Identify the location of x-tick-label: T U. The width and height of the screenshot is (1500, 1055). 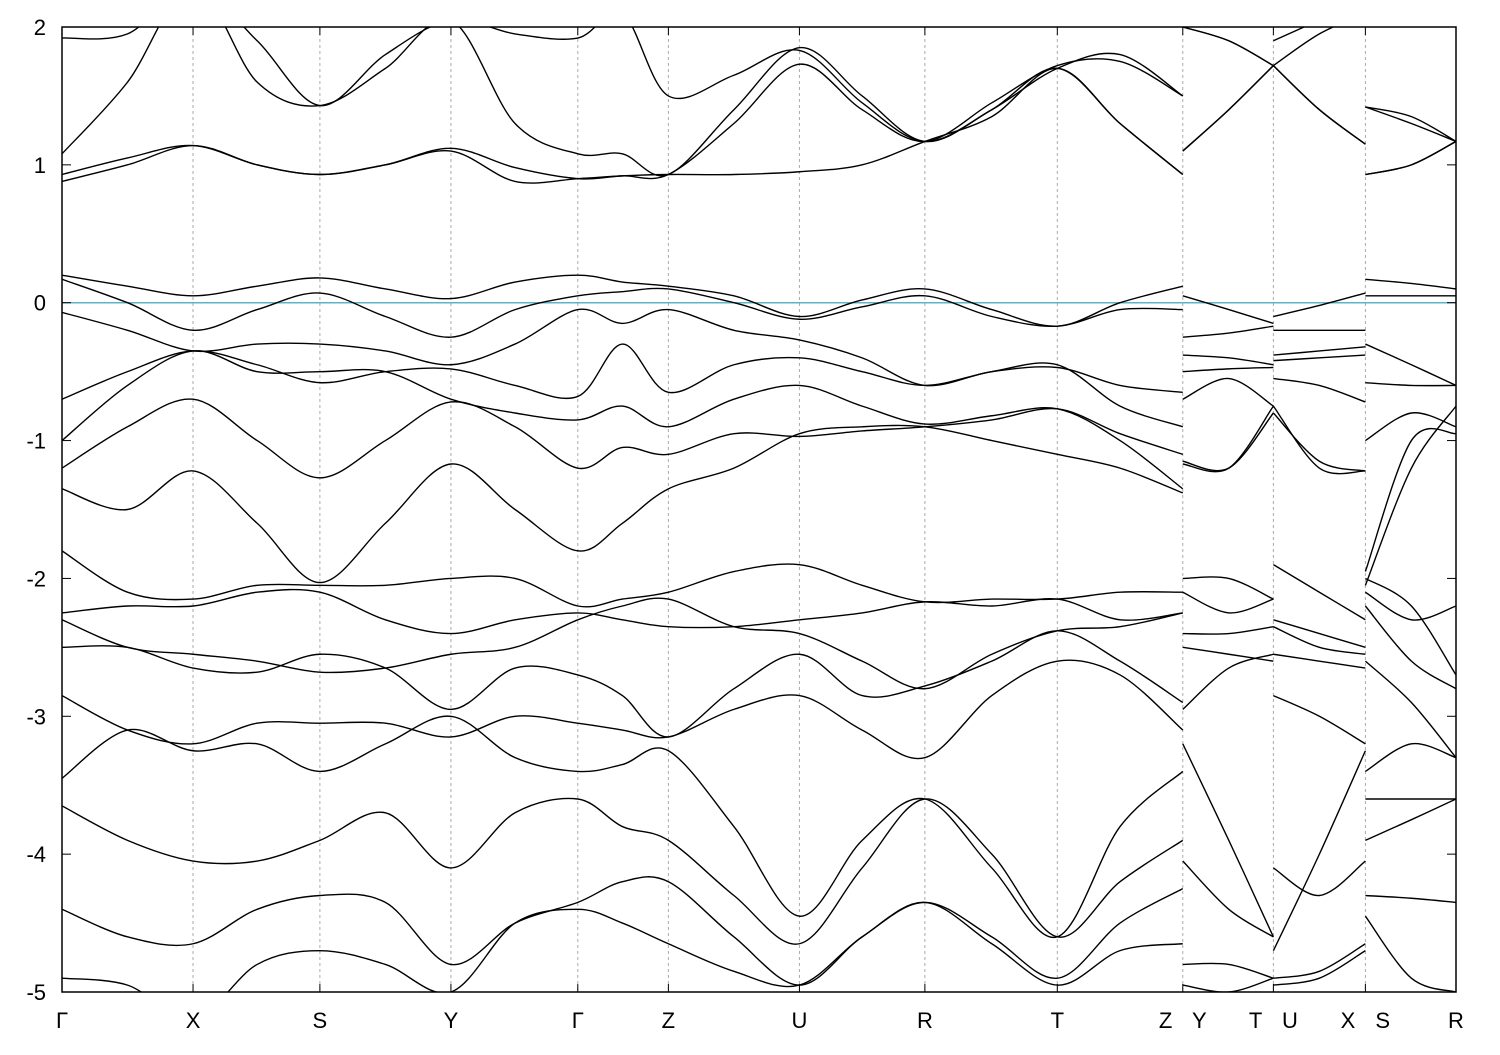
(1273, 1020).